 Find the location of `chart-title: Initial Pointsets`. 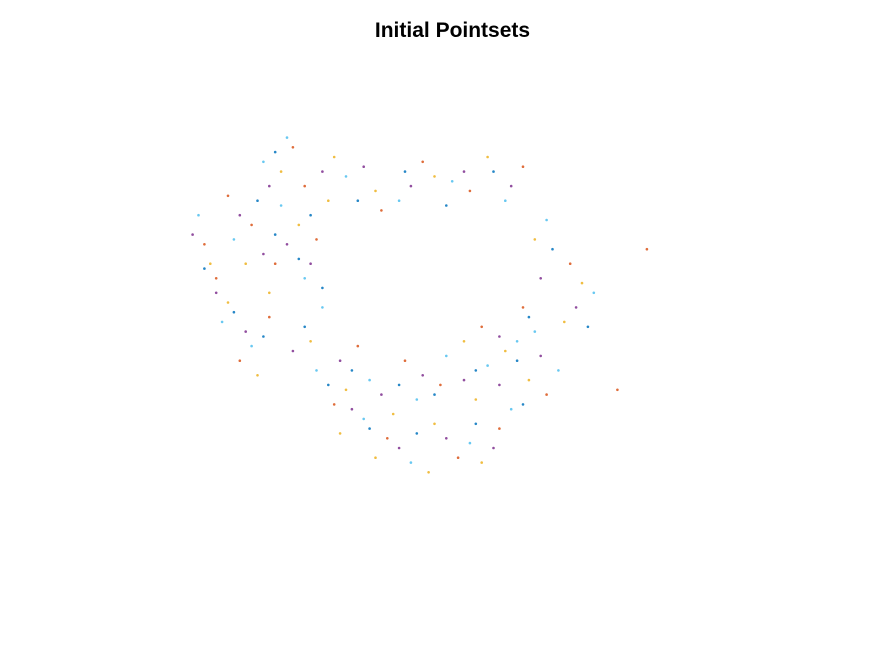

chart-title: Initial Pointsets is located at coordinates (452, 30).